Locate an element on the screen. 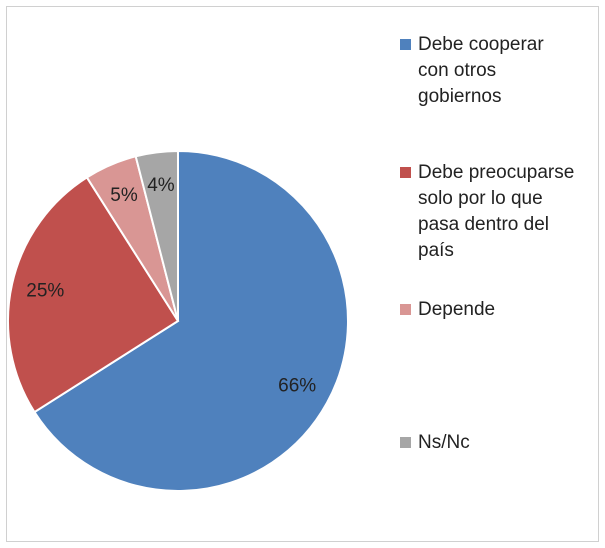 This screenshot has height=548, width=605. data-label: 66% is located at coordinates (297, 386).